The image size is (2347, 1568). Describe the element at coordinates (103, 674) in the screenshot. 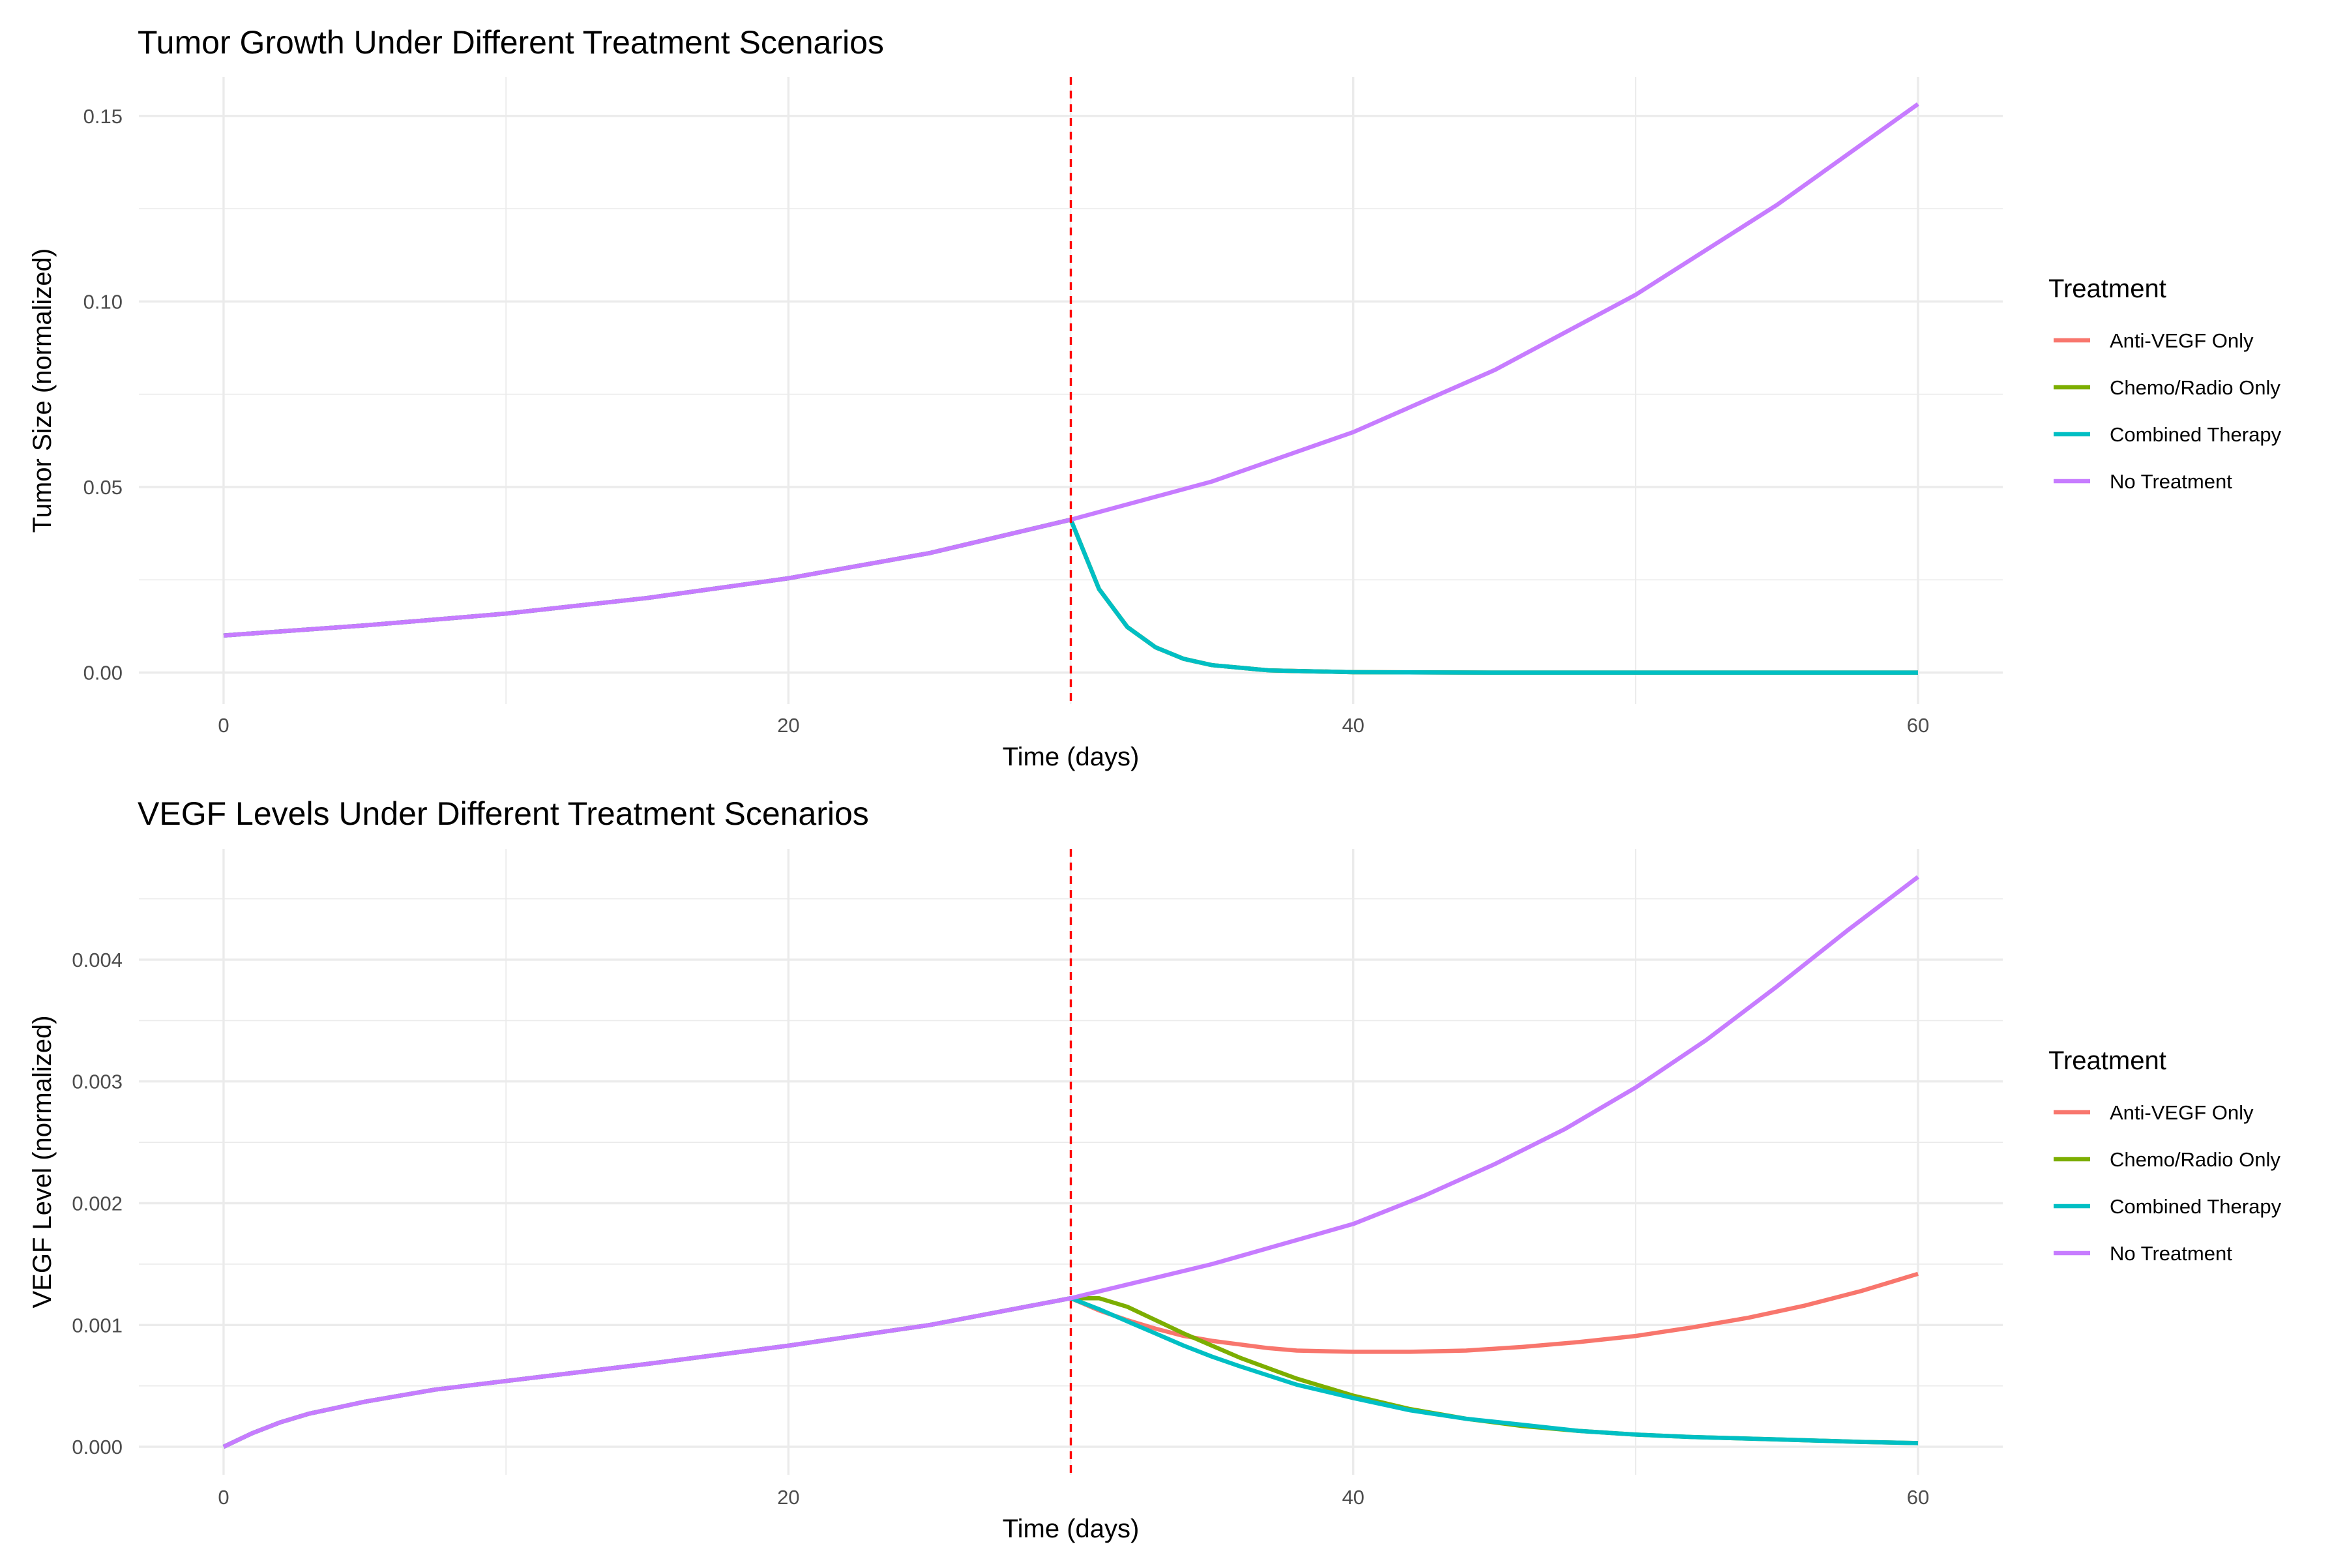

I see `y-tick-label: 0.00` at that location.